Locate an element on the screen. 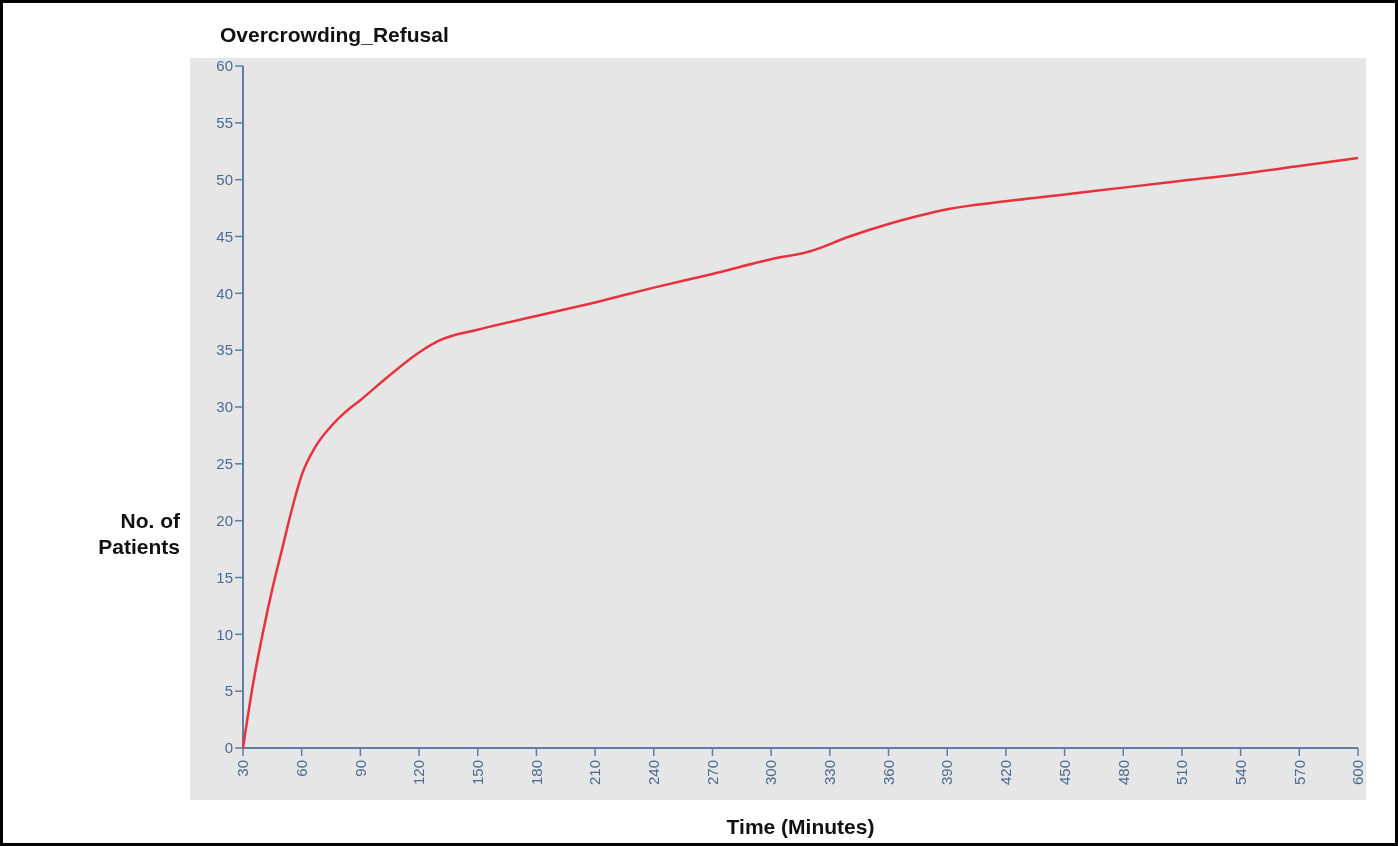 Image resolution: width=1398 pixels, height=846 pixels. y-axis-title: No. of Patients is located at coordinates (140, 534).